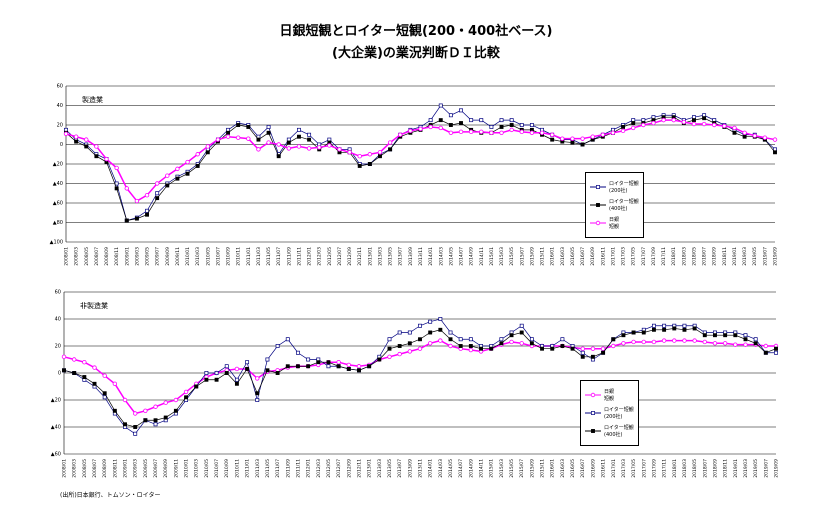  Describe the element at coordinates (269, 256) in the screenshot. I see `x-tick-label: 2011/05` at that location.